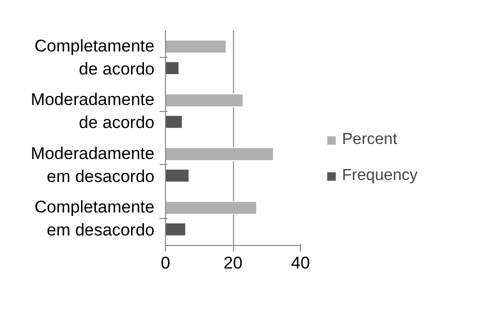  What do you see at coordinates (370, 140) in the screenshot?
I see `legend-label: Percent` at bounding box center [370, 140].